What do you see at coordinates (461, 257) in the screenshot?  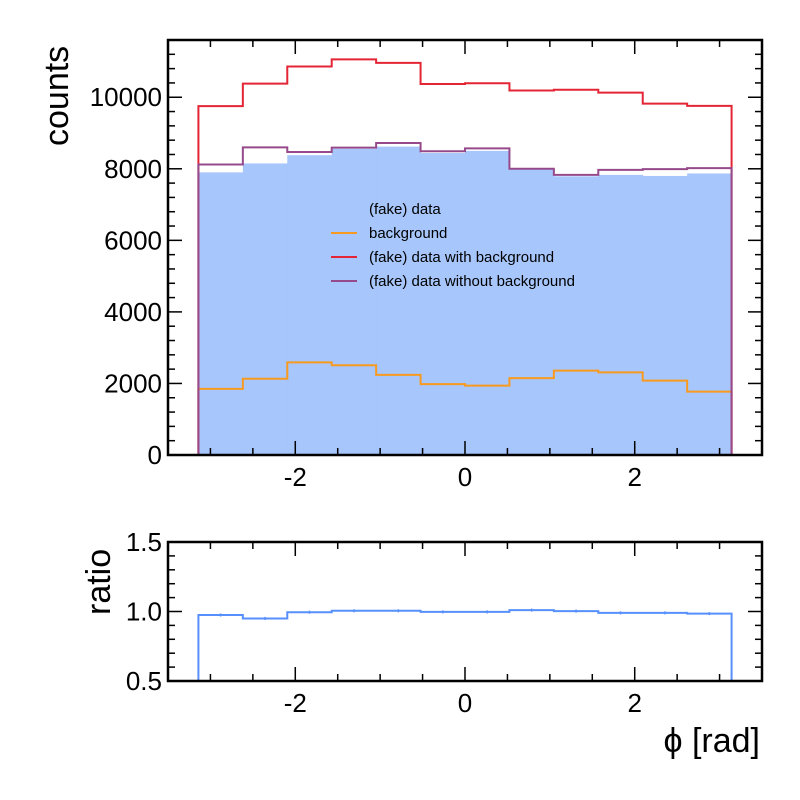 I see `legend-label: (fake) data with background` at bounding box center [461, 257].